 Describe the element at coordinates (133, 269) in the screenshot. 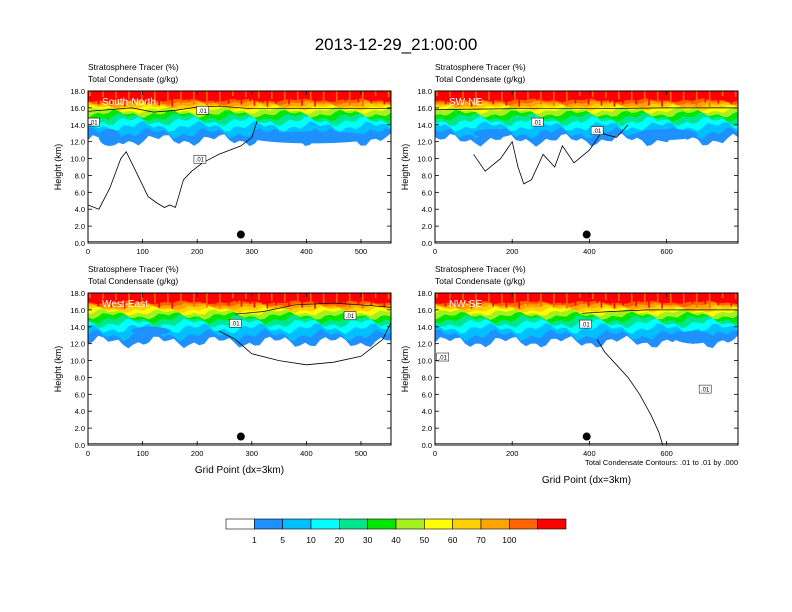

I see `panel-title-tracer: Stratosphere Tracer (%)` at that location.